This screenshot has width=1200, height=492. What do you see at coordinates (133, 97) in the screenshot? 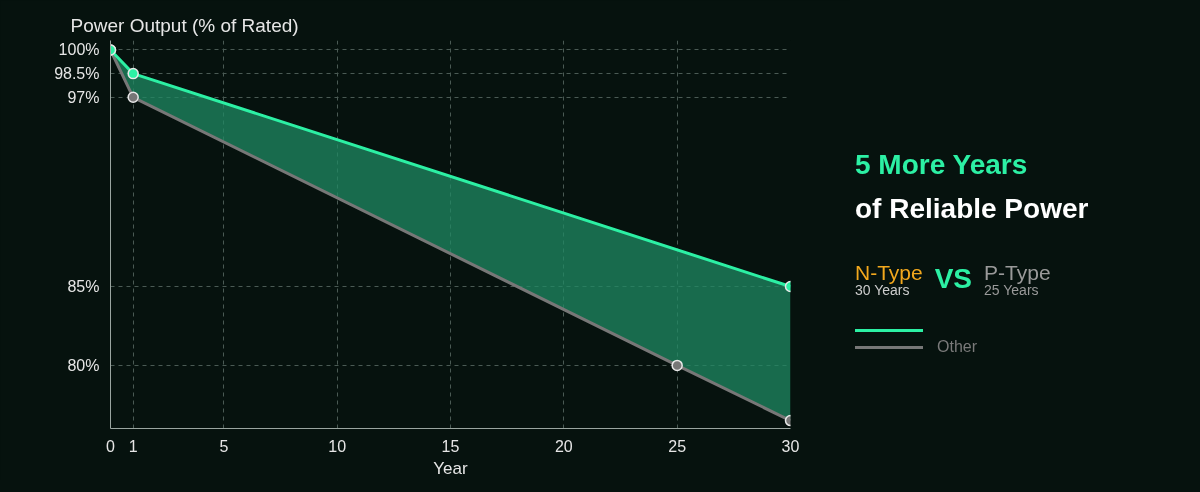
I see `point` at bounding box center [133, 97].